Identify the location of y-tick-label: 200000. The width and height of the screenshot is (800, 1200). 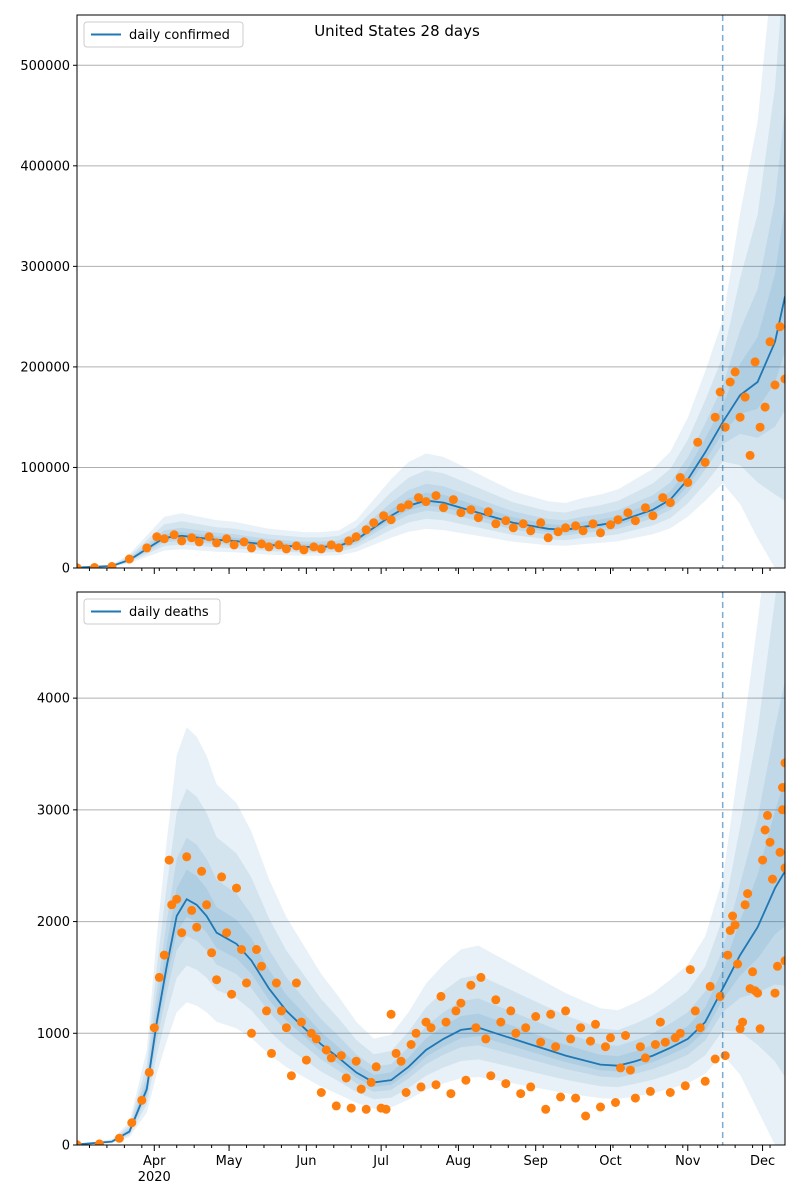
(45, 367).